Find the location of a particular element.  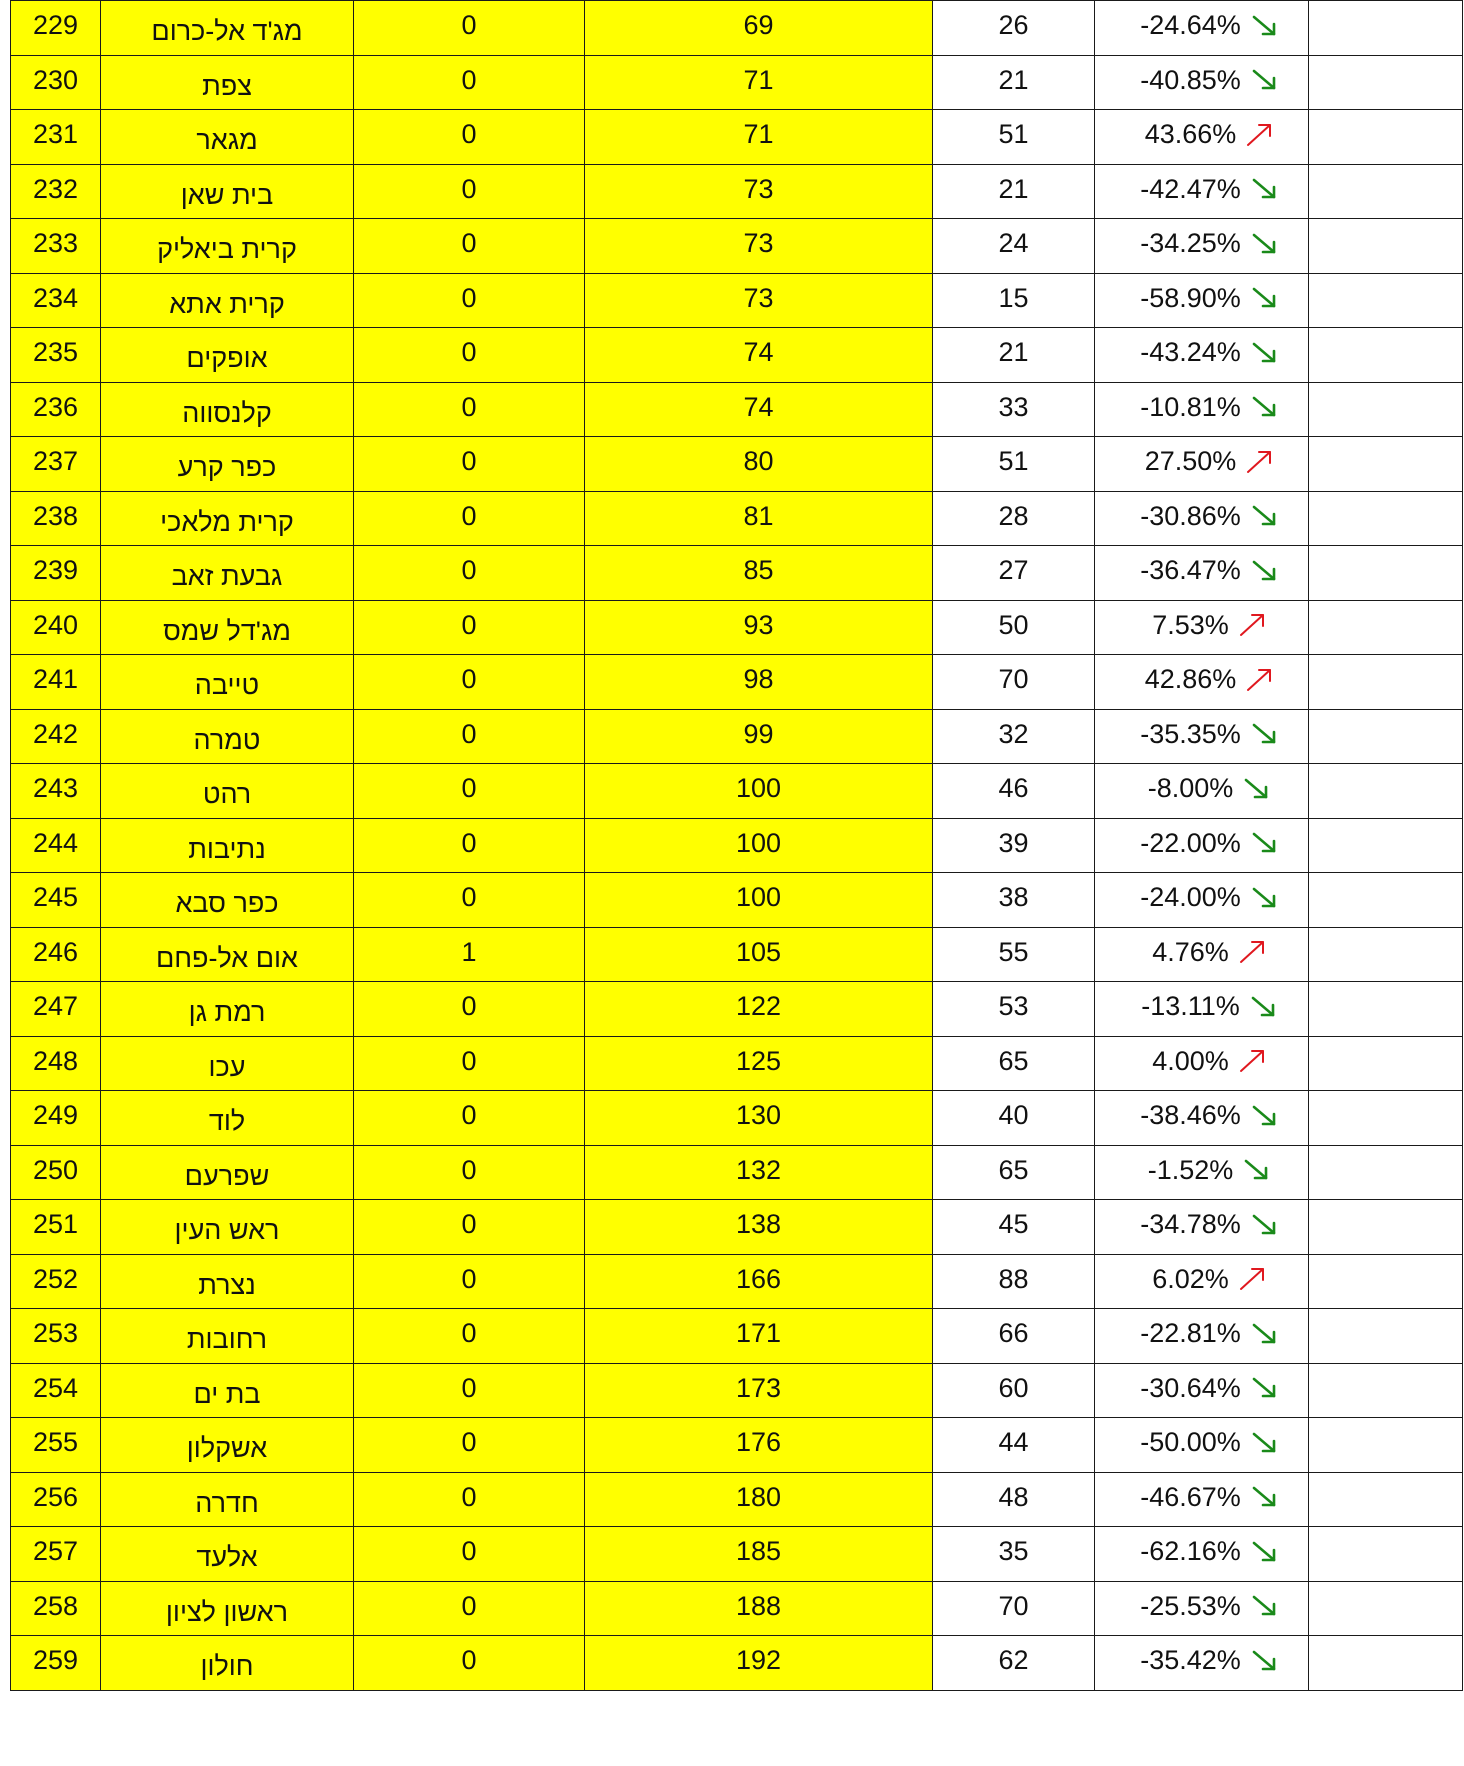

city-name: שפרעם is located at coordinates (227, 1175).